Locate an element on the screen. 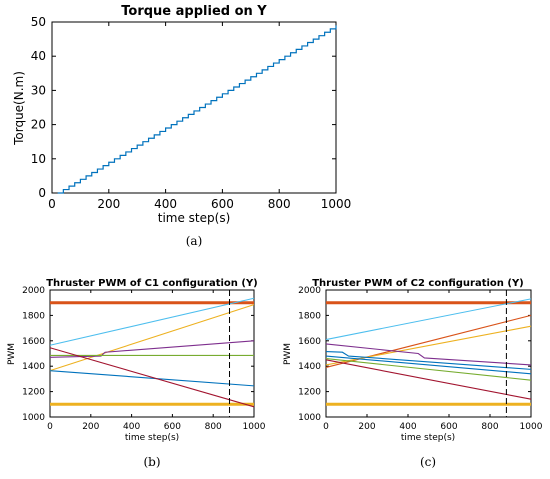  chart-a-ytick: 40 is located at coordinates (38, 56).